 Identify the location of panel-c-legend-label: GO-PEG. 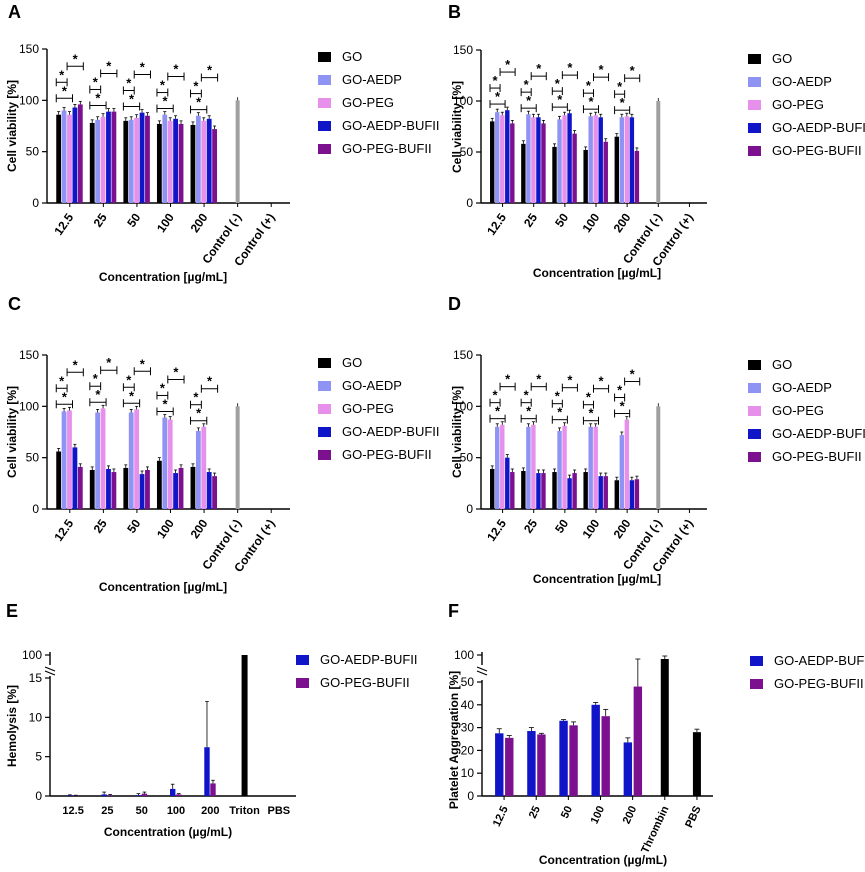
(368, 408).